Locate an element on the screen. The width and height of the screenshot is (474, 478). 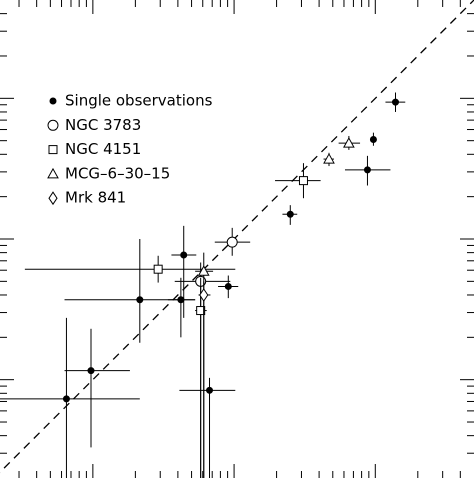
legend-label: NGC 3783 is located at coordinates (103, 125).